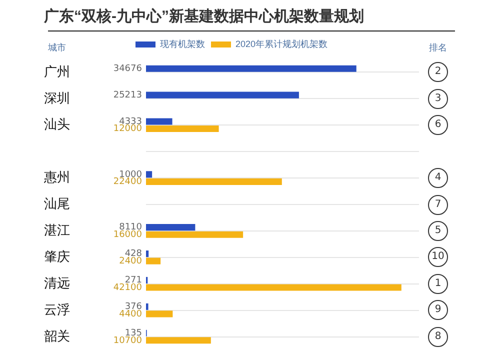 The height and width of the screenshot is (358, 499). What do you see at coordinates (56, 177) in the screenshot?
I see `y-tick-label: 惠州` at bounding box center [56, 177].